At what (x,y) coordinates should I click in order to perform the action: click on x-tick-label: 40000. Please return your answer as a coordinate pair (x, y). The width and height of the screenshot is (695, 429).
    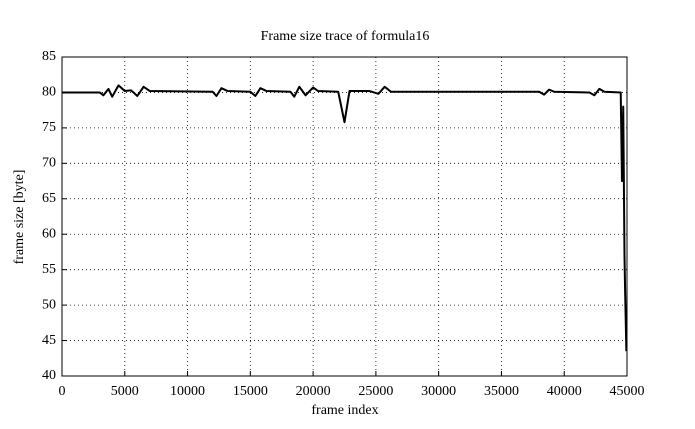
    Looking at the image, I should click on (564, 391).